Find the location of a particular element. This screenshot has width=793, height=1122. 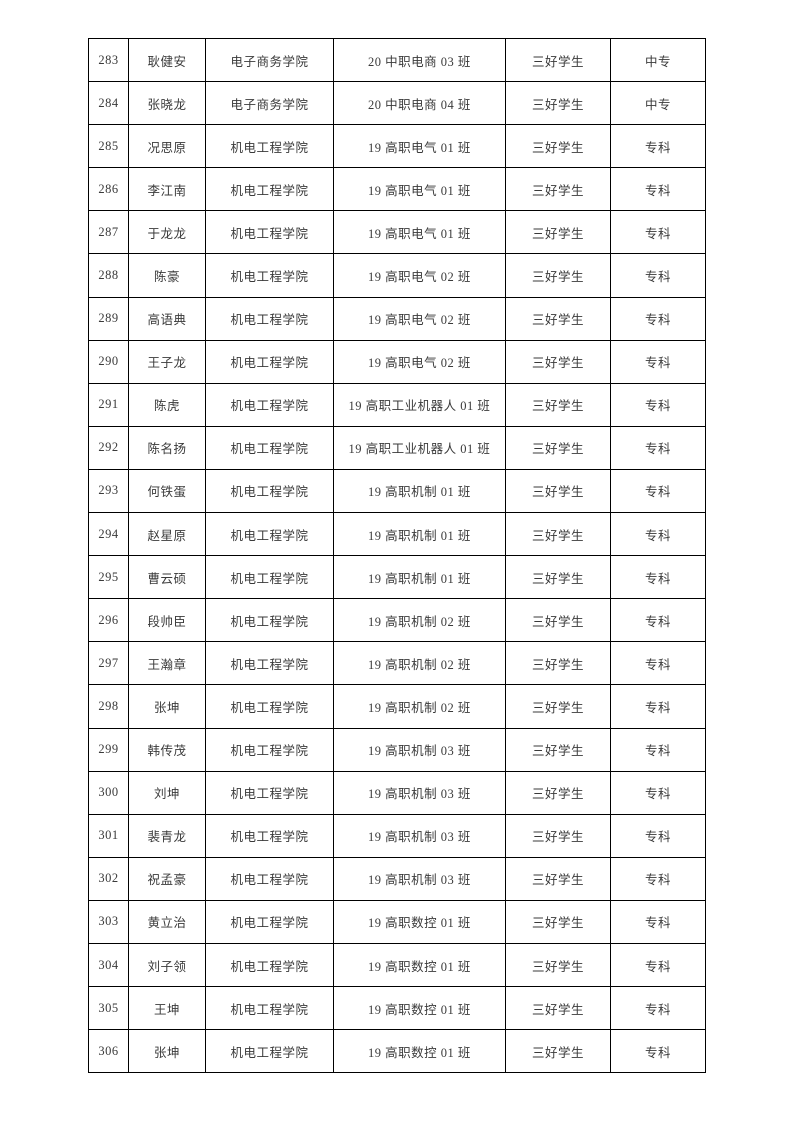

table-row: 291 陈虎 机电工程学院 19 高职工业机器人 01 班 三好学生 专科 is located at coordinates (397, 404).